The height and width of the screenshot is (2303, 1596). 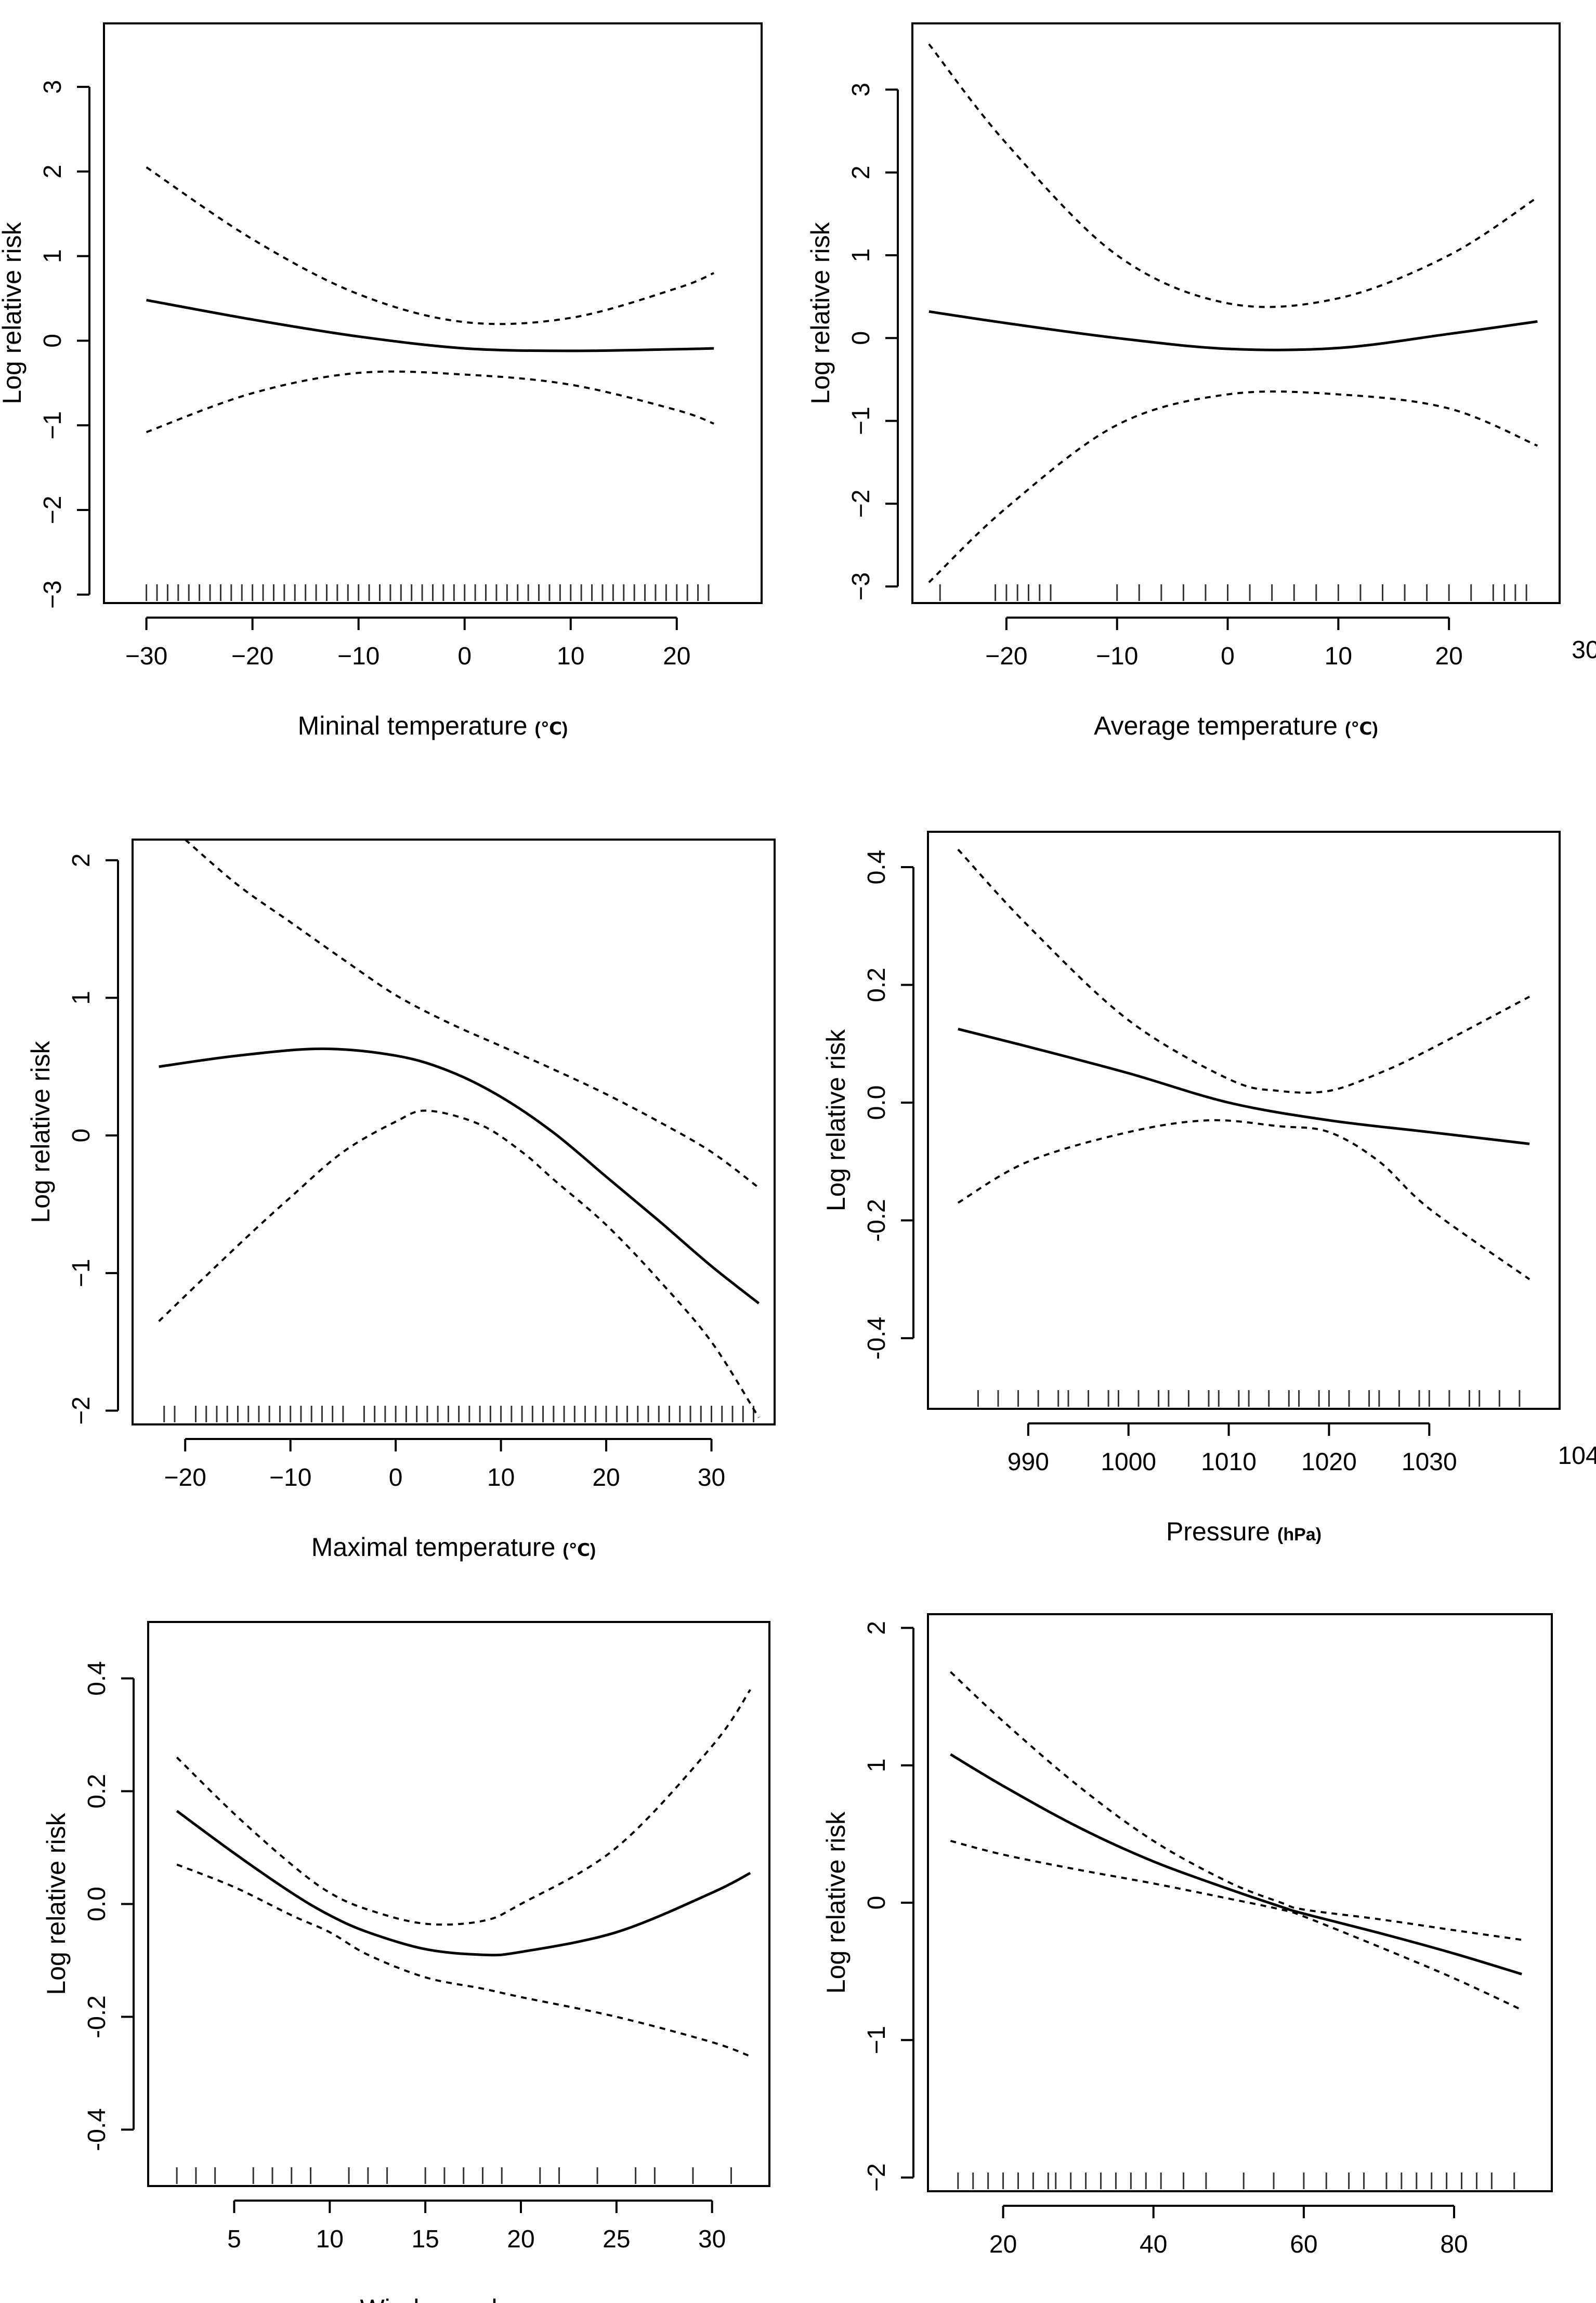 I want to click on x-axis-label: Average temperature (℃), so click(x=1236, y=725).